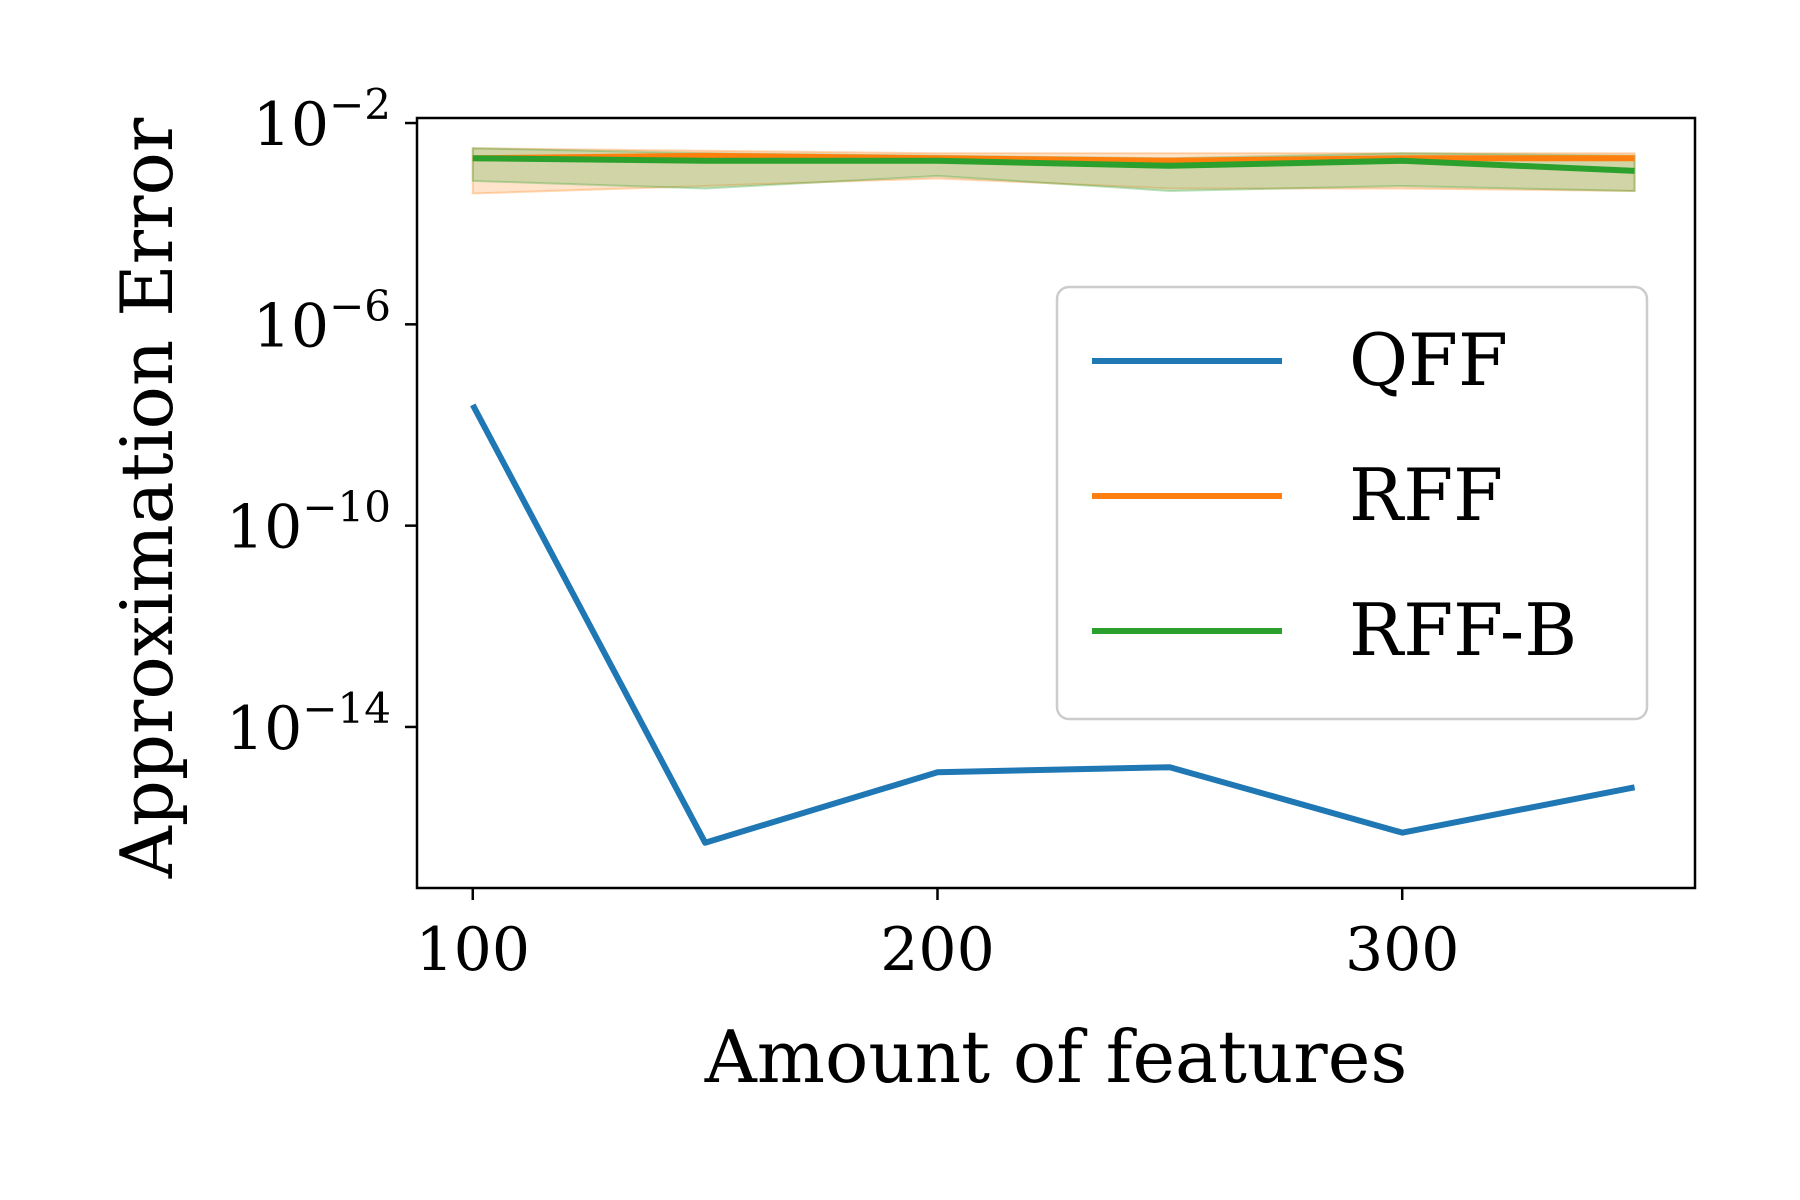 This screenshot has width=1800, height=1200. Describe the element at coordinates (360, 104) in the screenshot. I see `y-tick-exponent: −2` at that location.